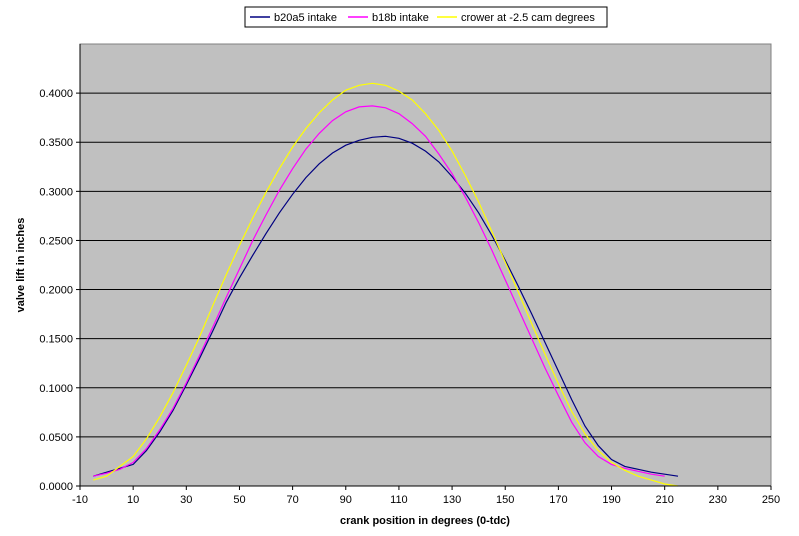 The width and height of the screenshot is (799, 536). Describe the element at coordinates (56, 487) in the screenshot. I see `y-tick-label-0: 0.0000` at that location.